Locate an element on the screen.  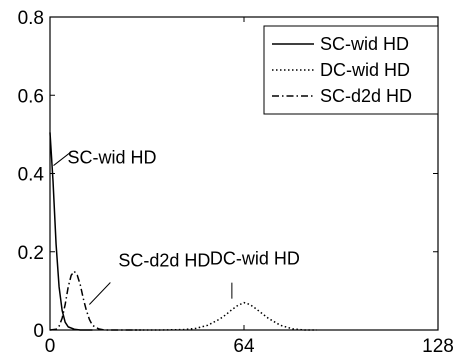
legend-label-2: SC-d2d HD is located at coordinates (366, 96).